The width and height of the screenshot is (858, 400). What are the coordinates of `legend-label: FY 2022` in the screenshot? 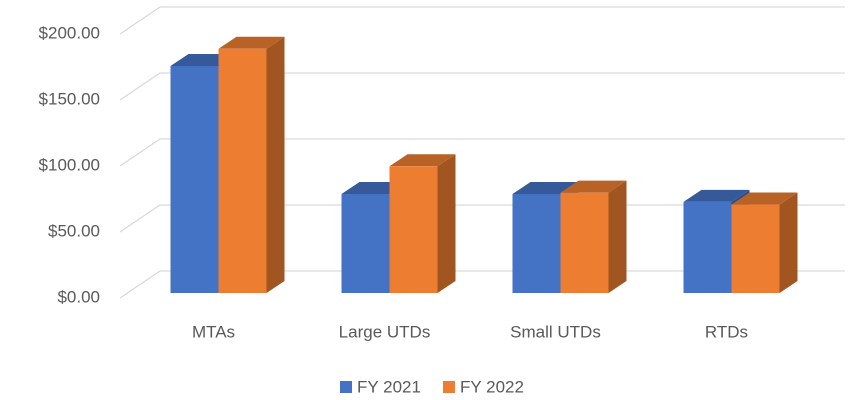 It's located at (492, 386).